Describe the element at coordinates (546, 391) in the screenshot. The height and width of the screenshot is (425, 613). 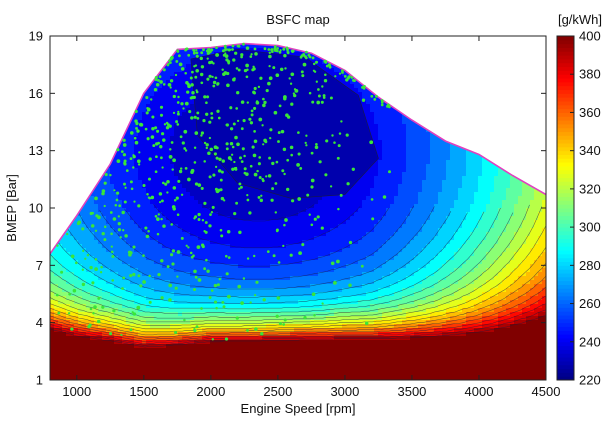
I see `x-tick-label: 4500` at that location.